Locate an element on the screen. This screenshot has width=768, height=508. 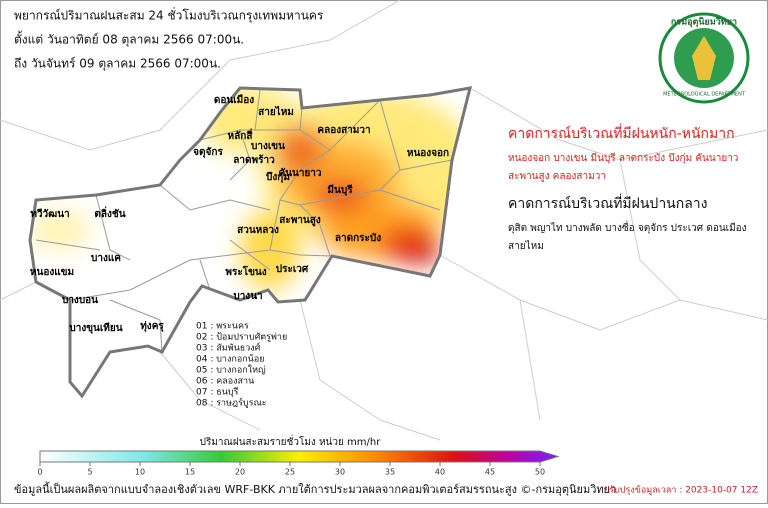
district-label: ลาดกระบัง is located at coordinates (358, 238).